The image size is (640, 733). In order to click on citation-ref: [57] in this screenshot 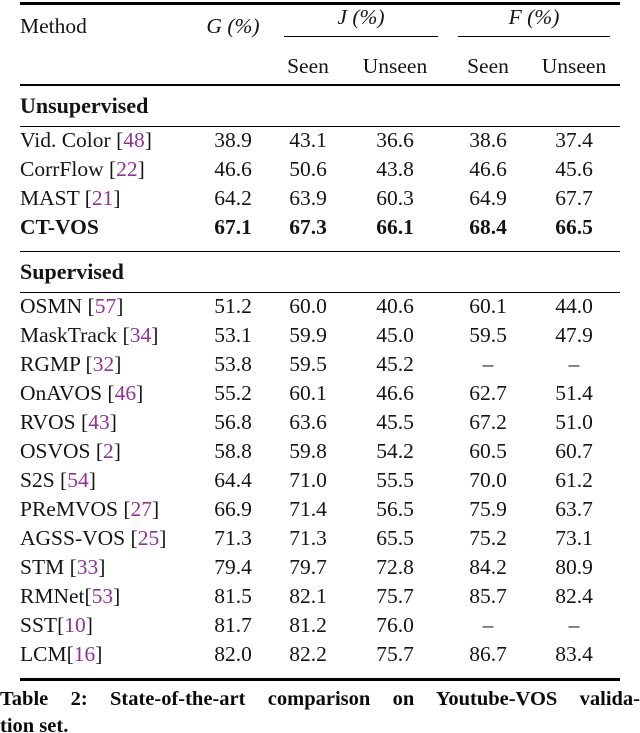, I will do `click(103, 306)`.